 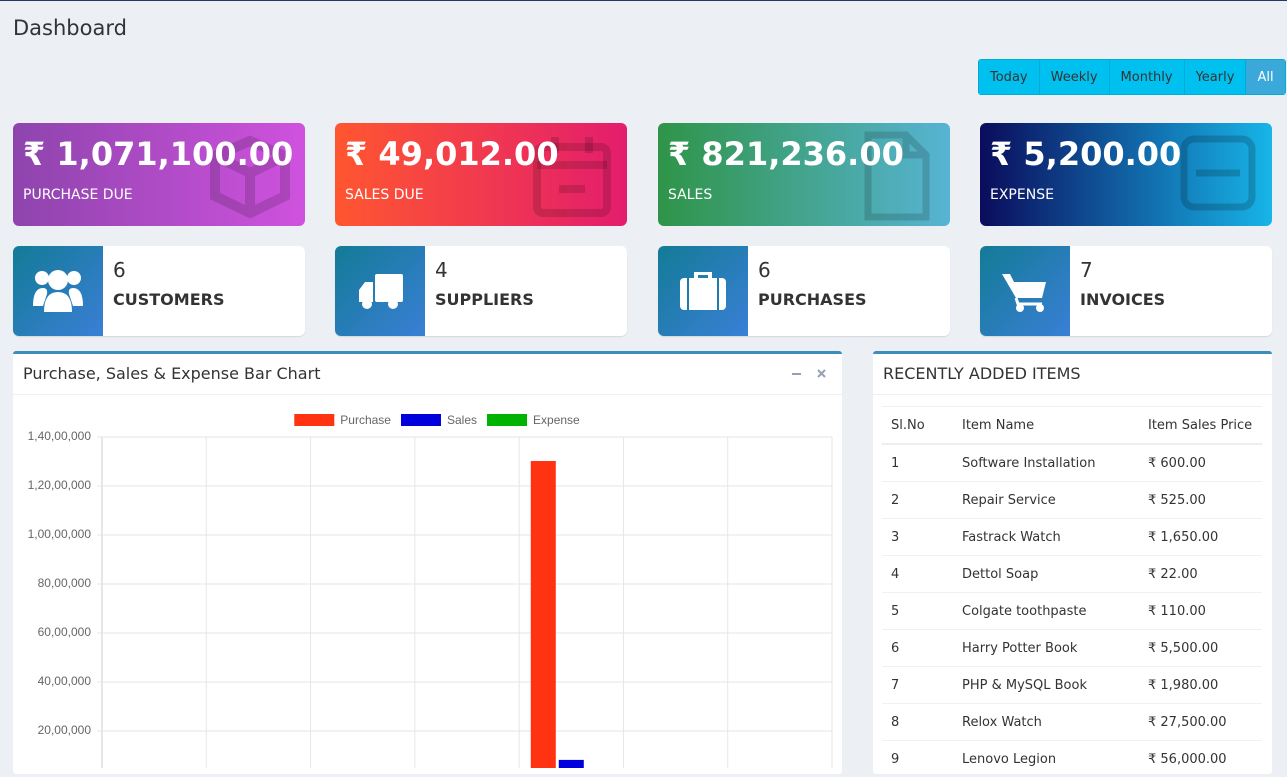 What do you see at coordinates (917, 611) in the screenshot?
I see `table-cell: 5` at bounding box center [917, 611].